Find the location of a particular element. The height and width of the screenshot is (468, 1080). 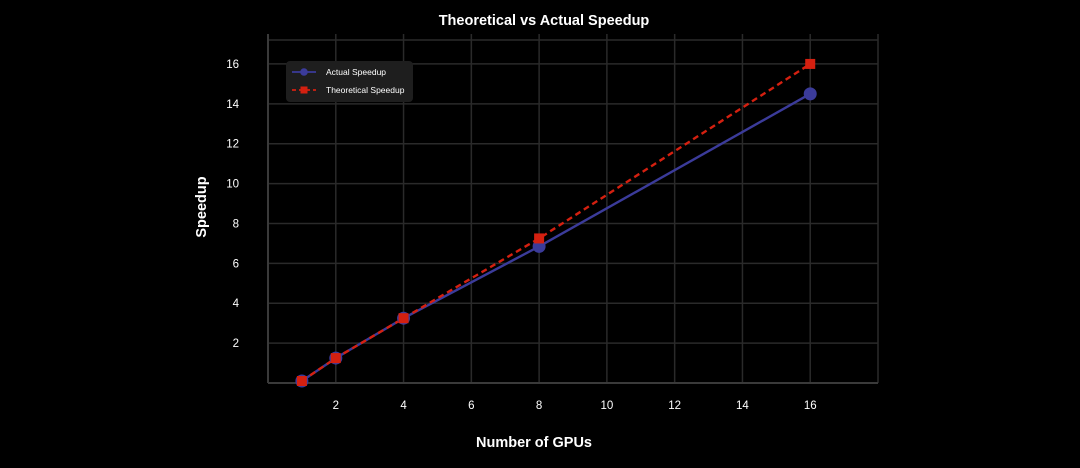

x-axis-label: Number of GPUs is located at coordinates (534, 443).